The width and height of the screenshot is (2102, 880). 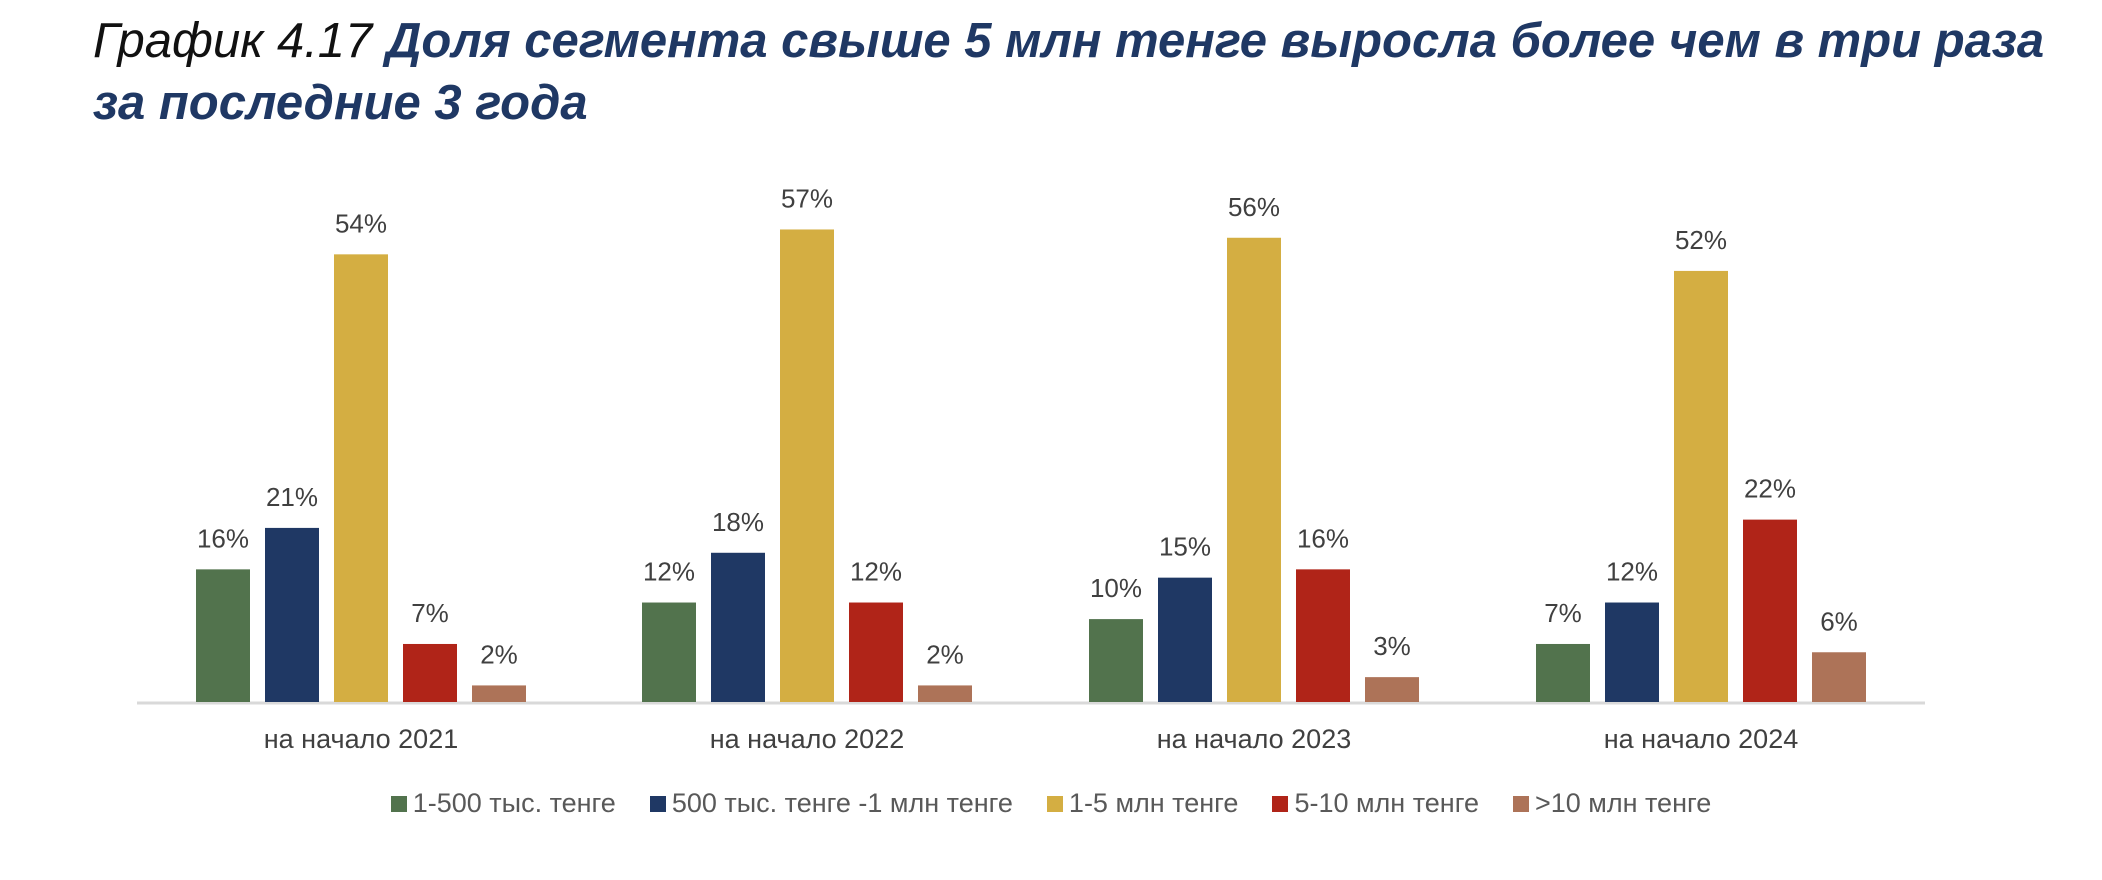 I want to click on x-tick-label: на начало 2023, so click(x=1254, y=739).